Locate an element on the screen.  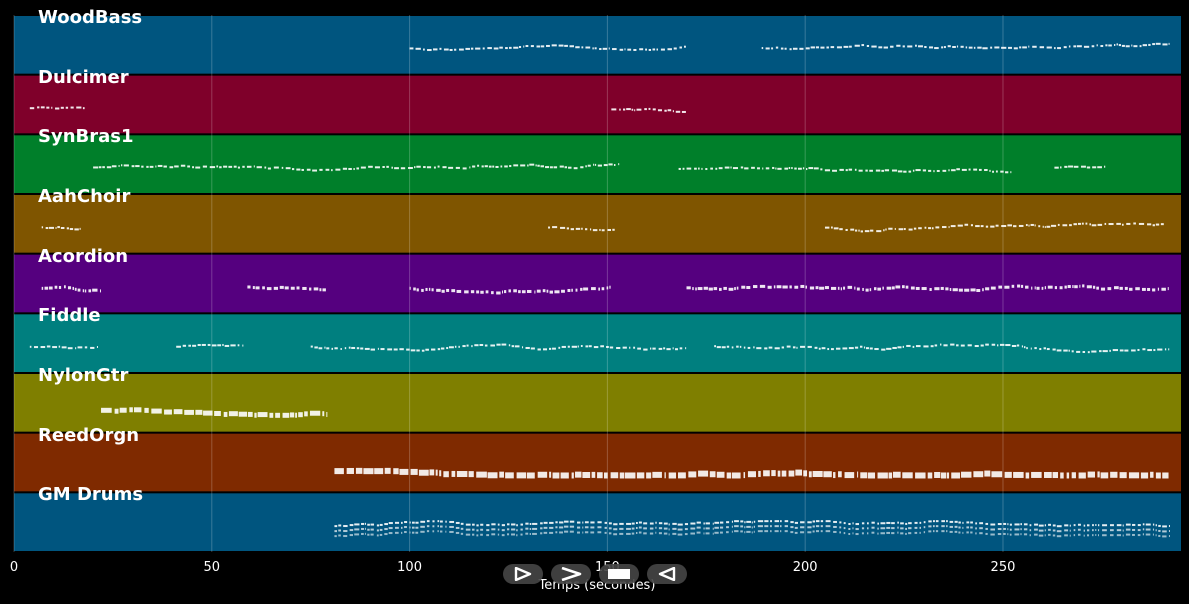
stop-button is located at coordinates (619, 574).